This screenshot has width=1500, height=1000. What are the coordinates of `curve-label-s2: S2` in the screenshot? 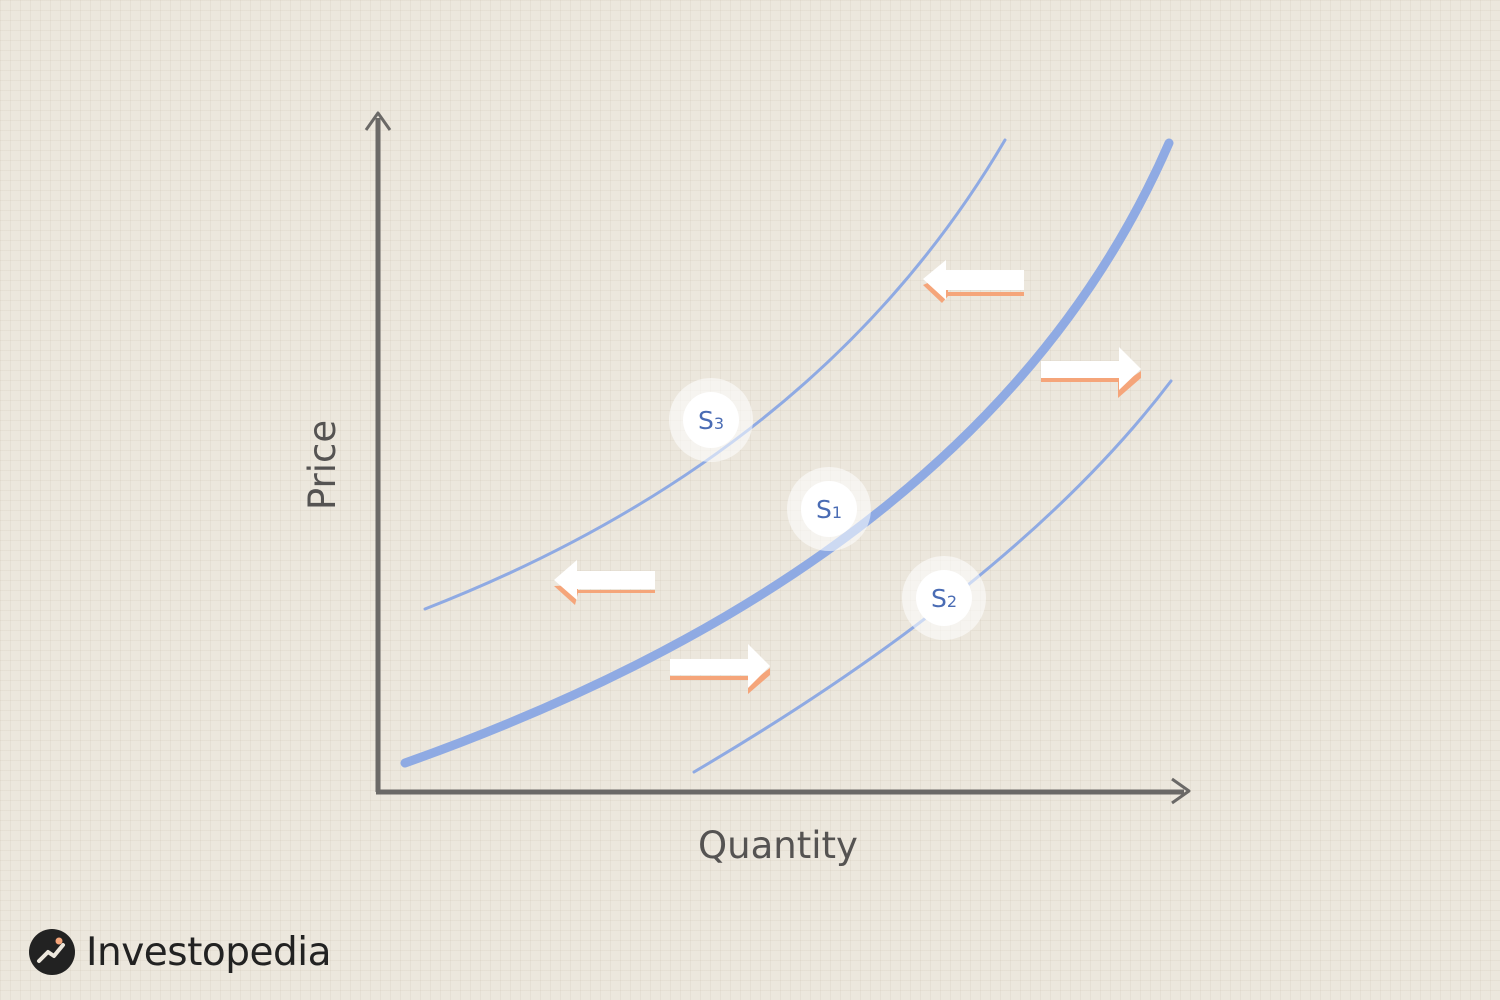 It's located at (944, 598).